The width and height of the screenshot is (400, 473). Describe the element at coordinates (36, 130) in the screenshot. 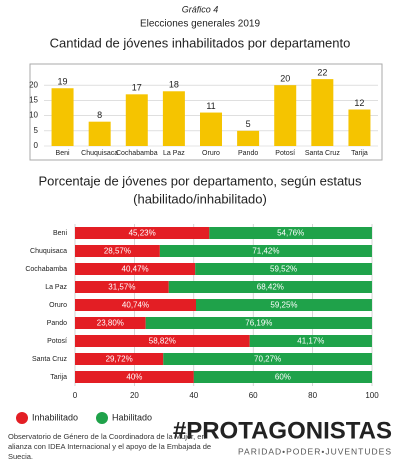

I see `y-tick-label: 5` at that location.